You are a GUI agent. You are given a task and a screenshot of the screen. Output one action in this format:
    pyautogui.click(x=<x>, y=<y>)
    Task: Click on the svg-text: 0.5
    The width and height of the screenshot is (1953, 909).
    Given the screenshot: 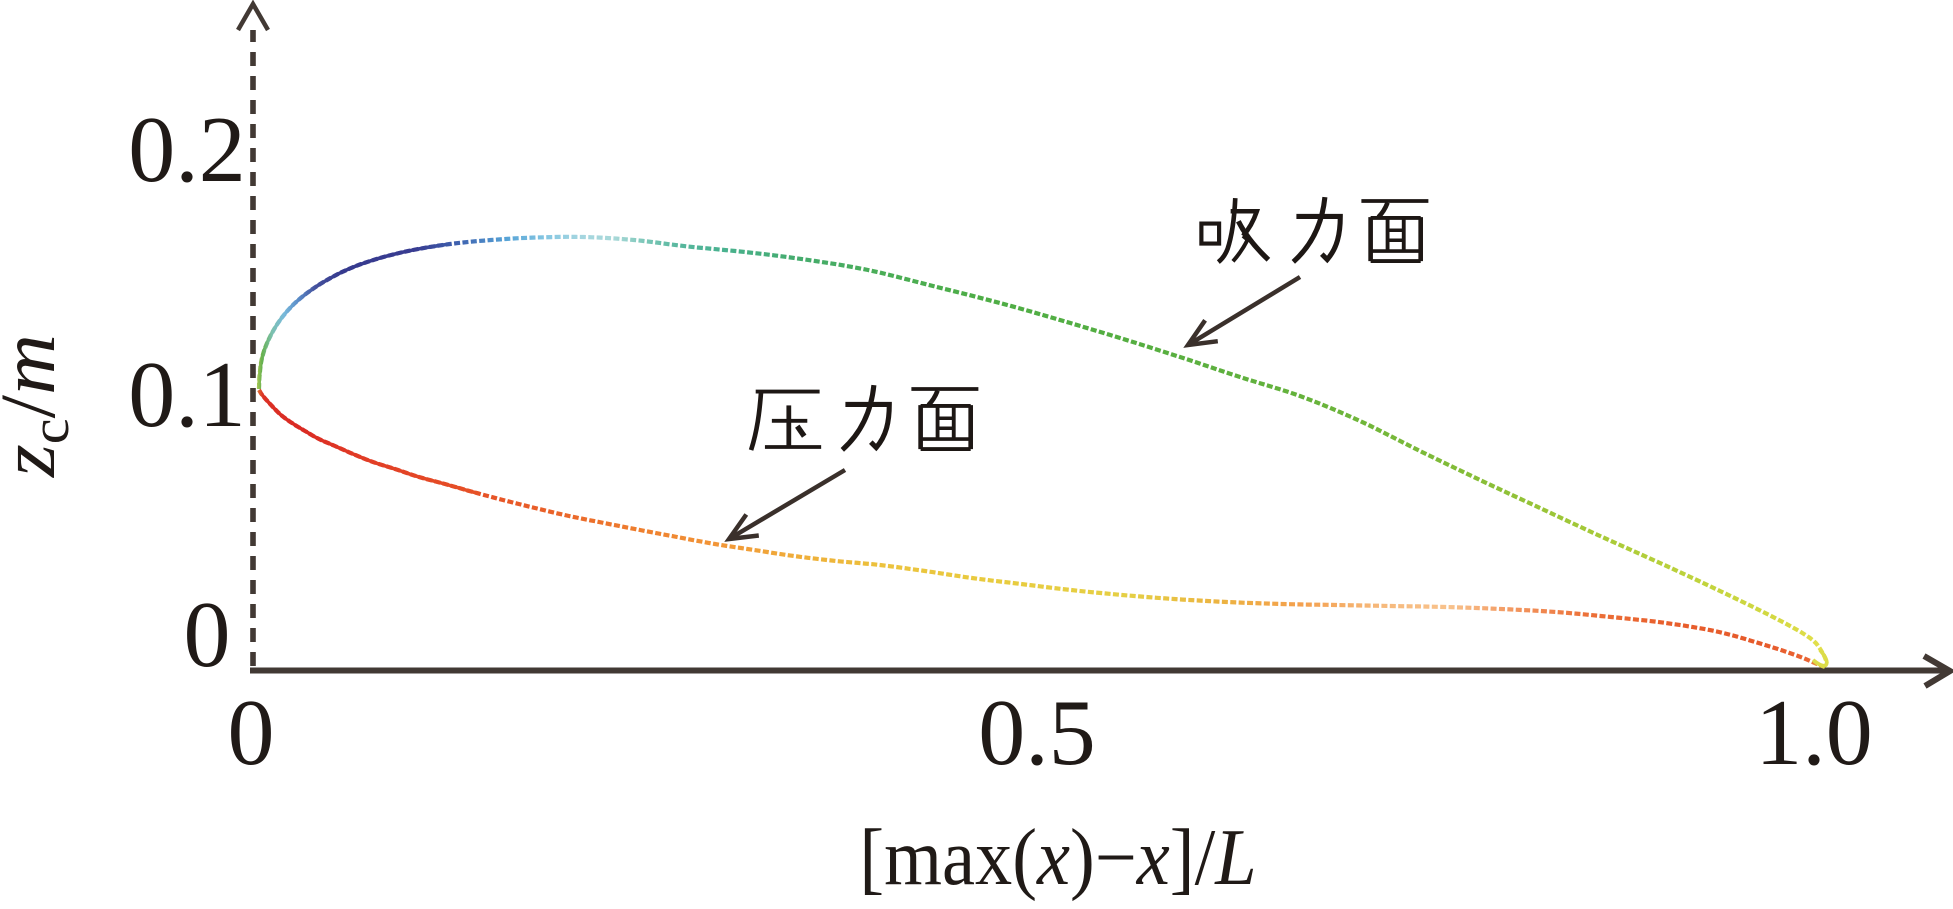 What is the action you would take?
    pyautogui.click(x=1037, y=733)
    